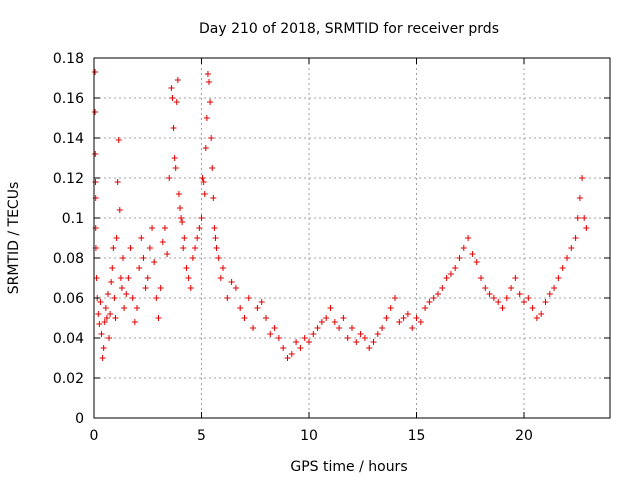 The image size is (640, 480). What do you see at coordinates (94, 436) in the screenshot?
I see `x-tick-label: 0` at bounding box center [94, 436].